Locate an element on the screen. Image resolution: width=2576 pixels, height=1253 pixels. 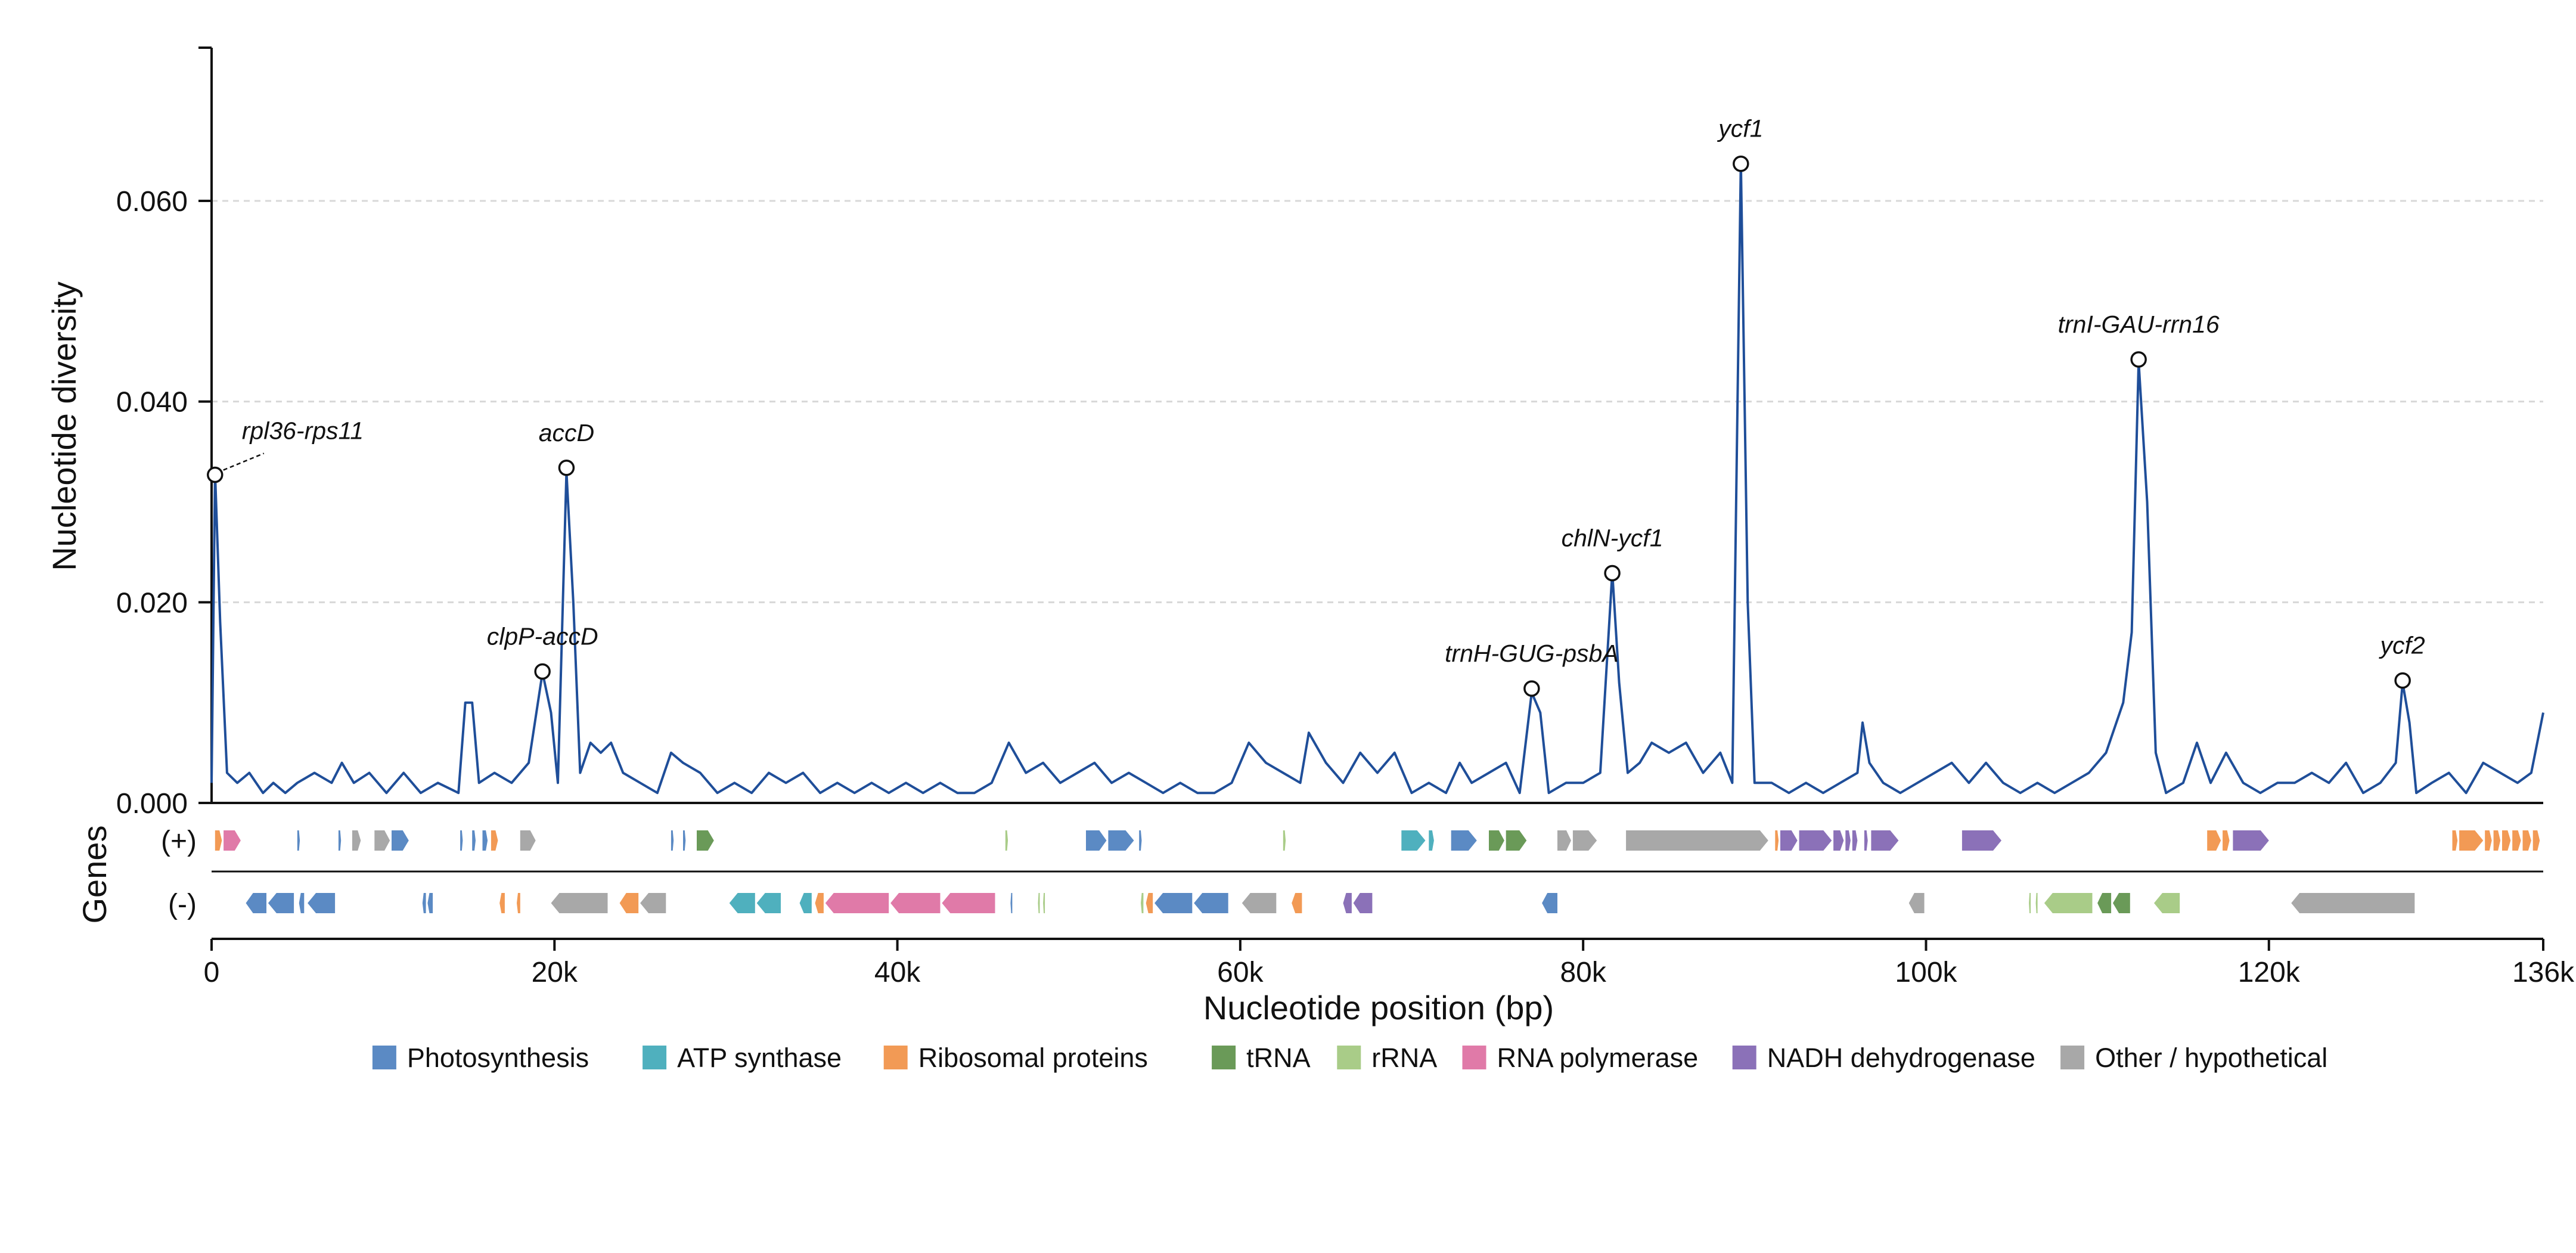
x-tick-label-7: 136k is located at coordinates (2543, 972).